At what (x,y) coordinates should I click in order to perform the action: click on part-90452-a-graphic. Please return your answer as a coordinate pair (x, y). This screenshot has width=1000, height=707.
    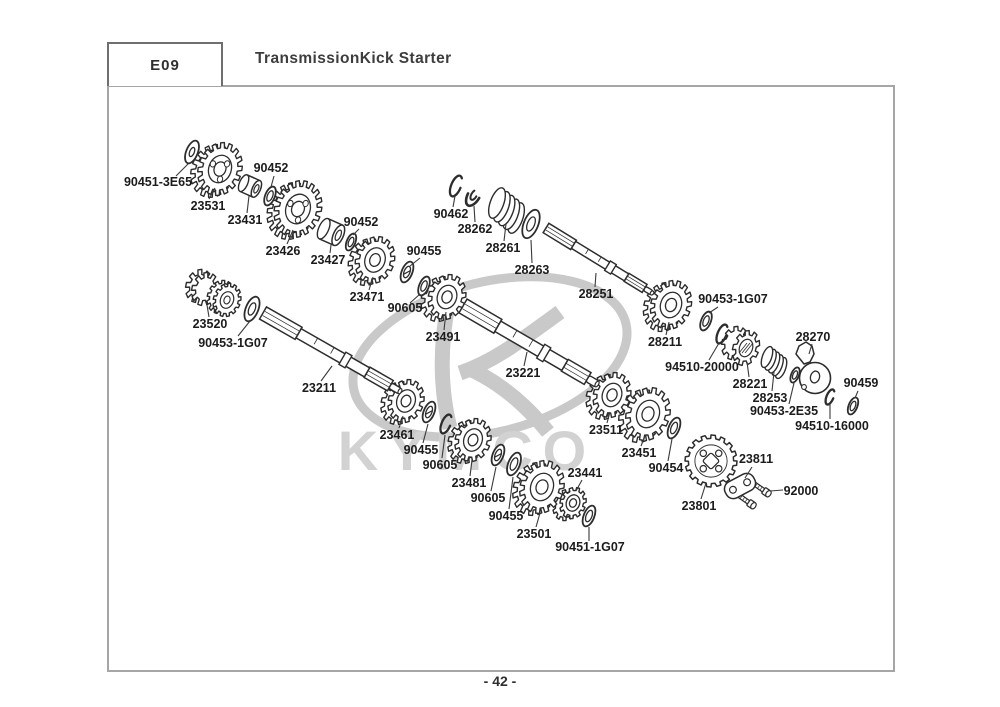
    Looking at the image, I should click on (270, 196).